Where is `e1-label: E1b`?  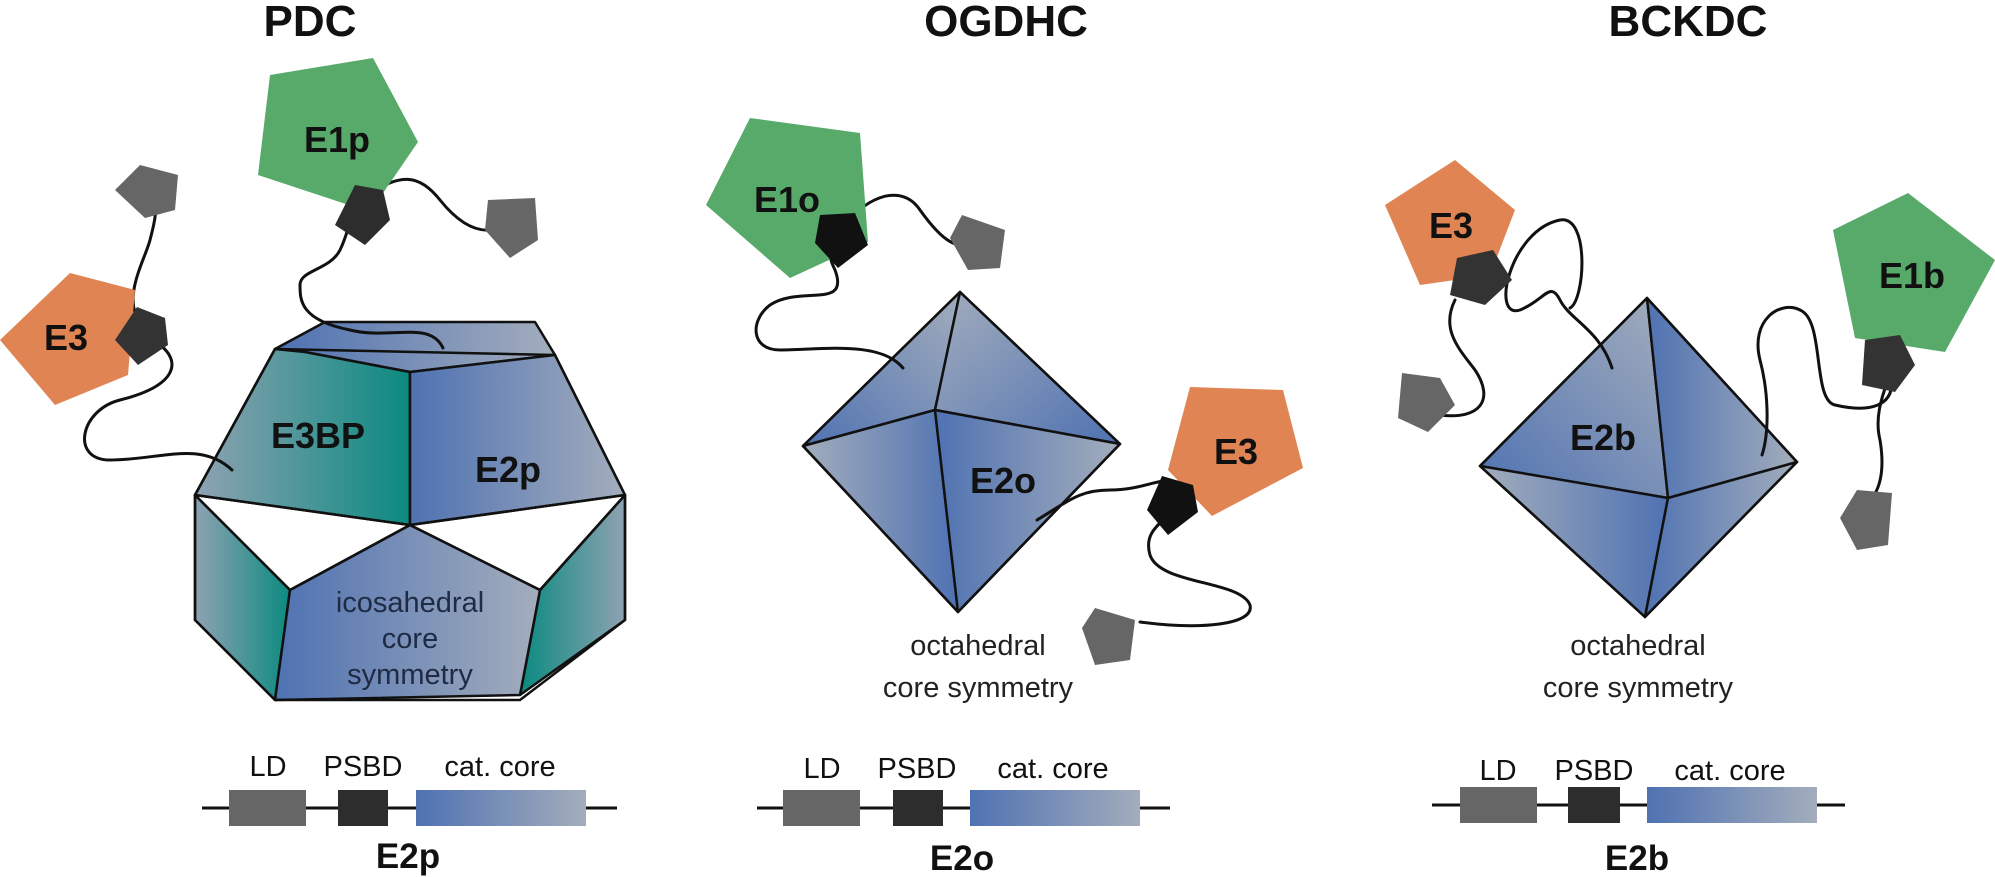 e1-label: E1b is located at coordinates (1912, 275).